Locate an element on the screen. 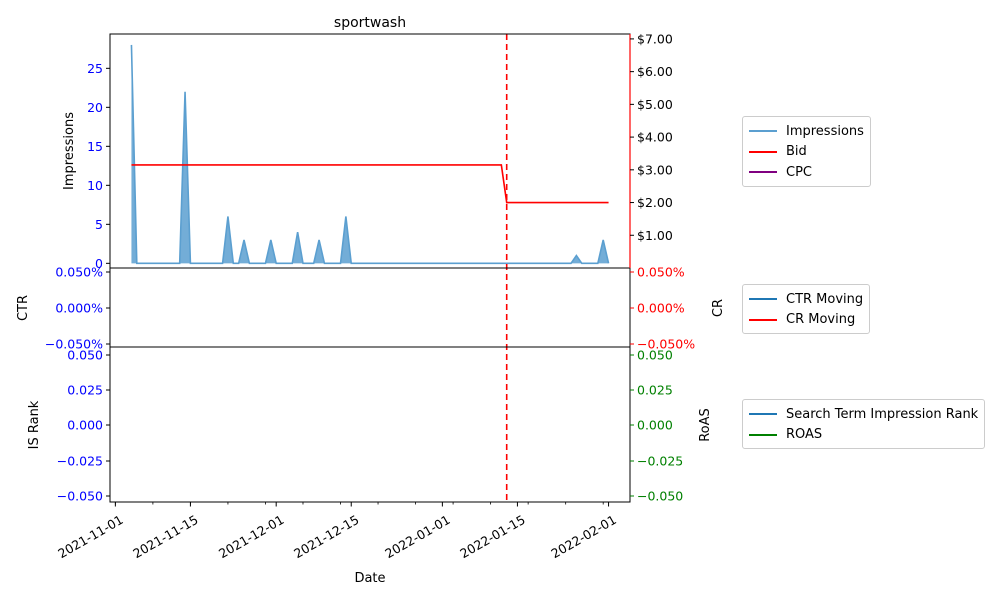 This screenshot has height=600, width=1000. legend-panel-2: CTR Moving CR Moving is located at coordinates (806, 309).